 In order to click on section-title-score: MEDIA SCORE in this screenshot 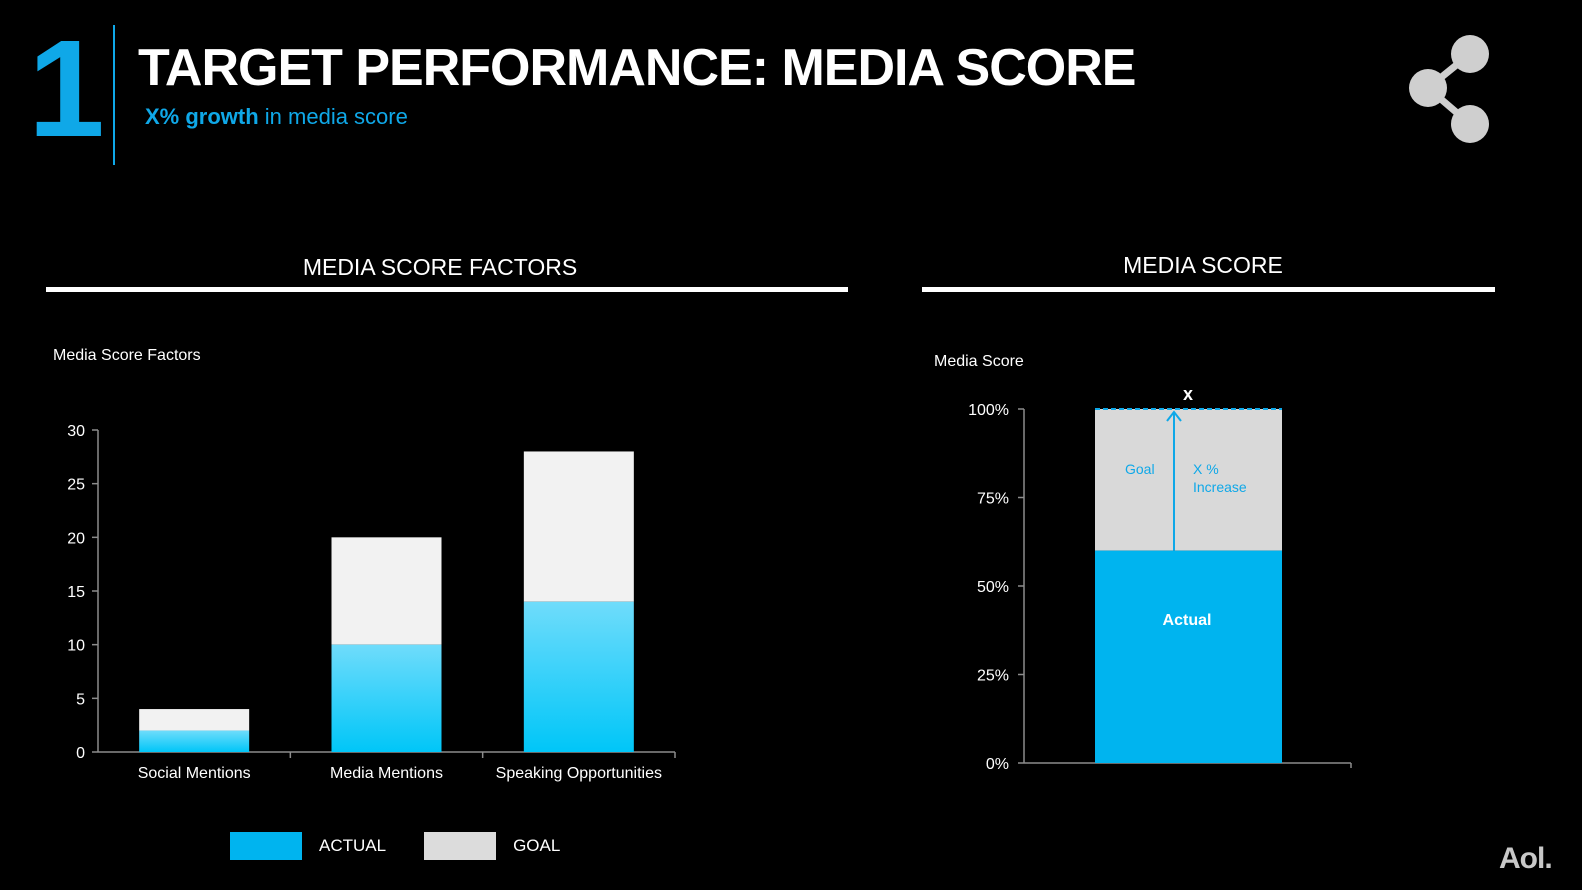, I will do `click(1203, 265)`.